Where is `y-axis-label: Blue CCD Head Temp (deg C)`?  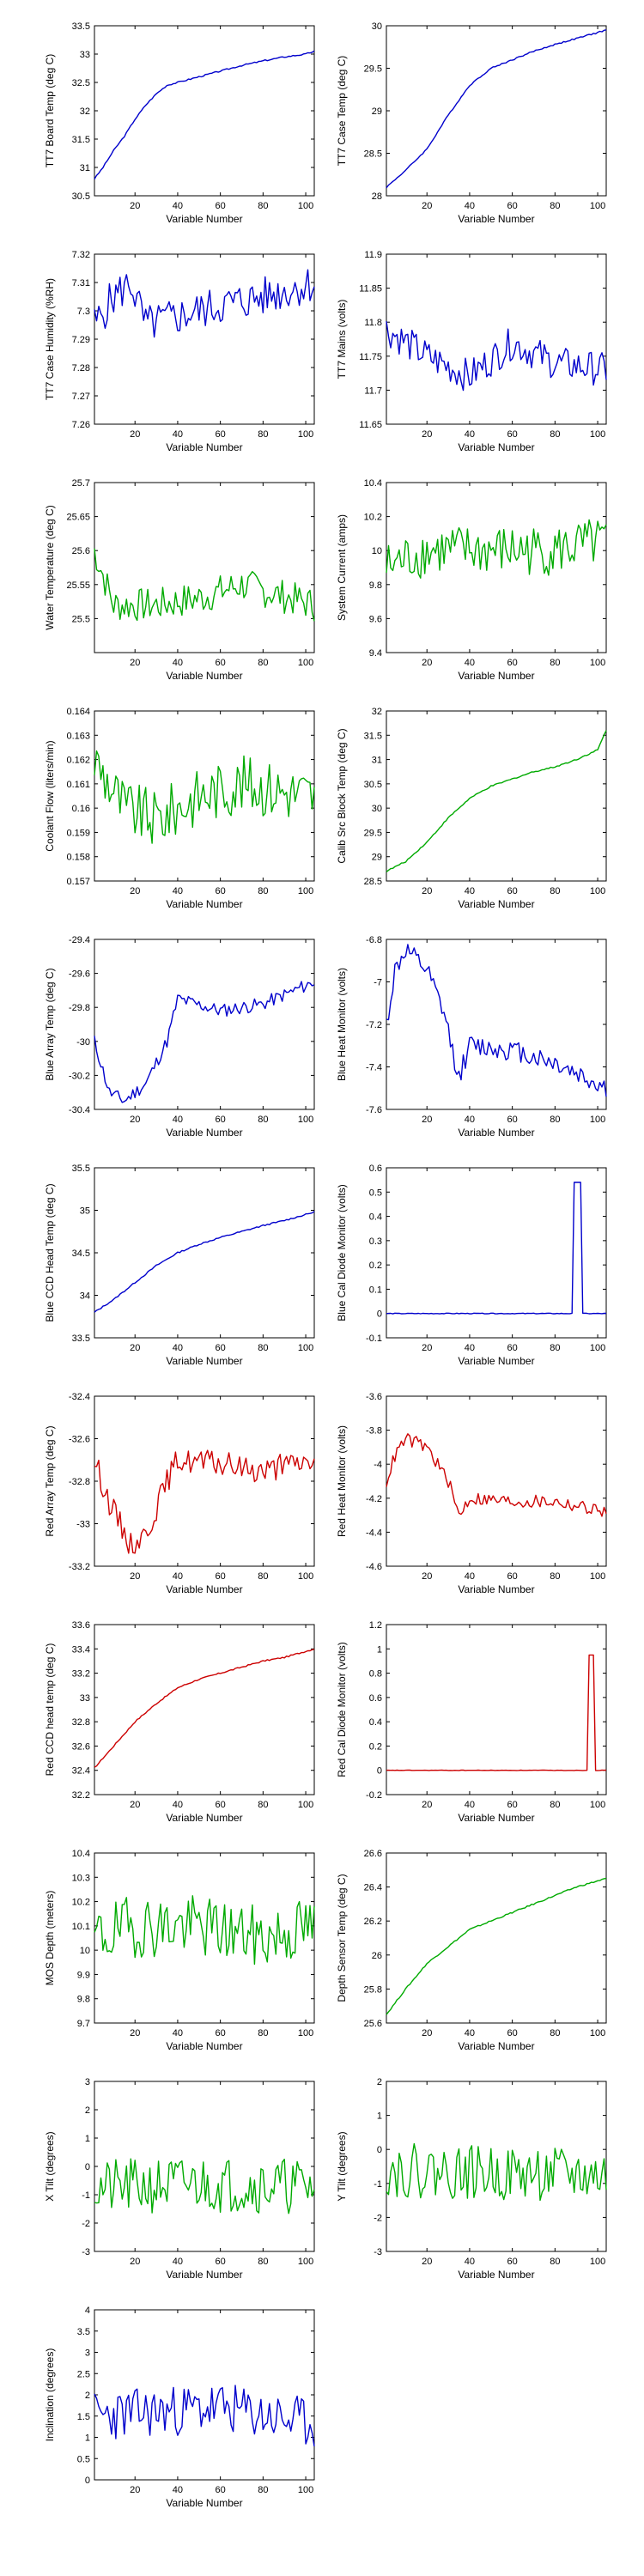
y-axis-label: Blue CCD Head Temp (deg C) is located at coordinates (50, 1252).